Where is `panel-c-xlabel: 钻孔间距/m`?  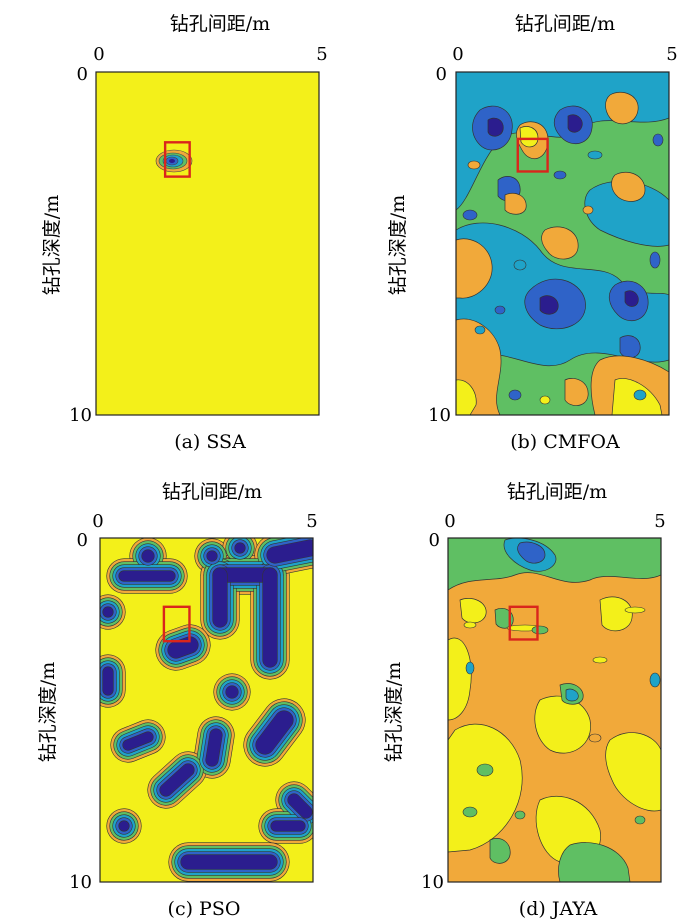
panel-c-xlabel: 钻孔间距/m is located at coordinates (212, 492).